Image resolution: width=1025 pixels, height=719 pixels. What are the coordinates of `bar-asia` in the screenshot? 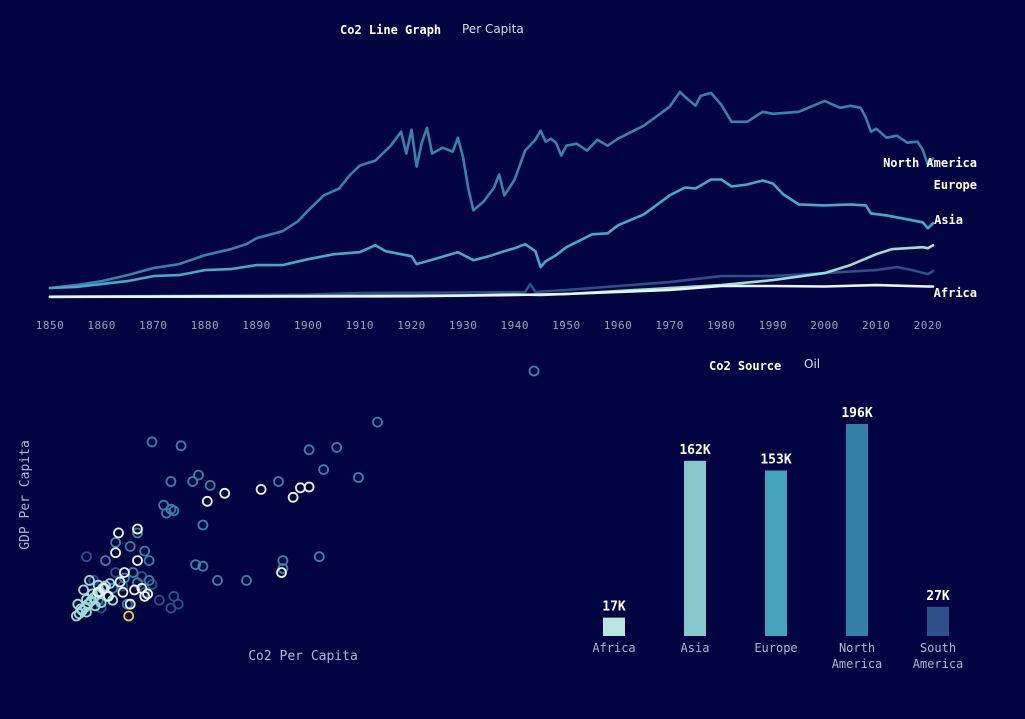 It's located at (695, 548).